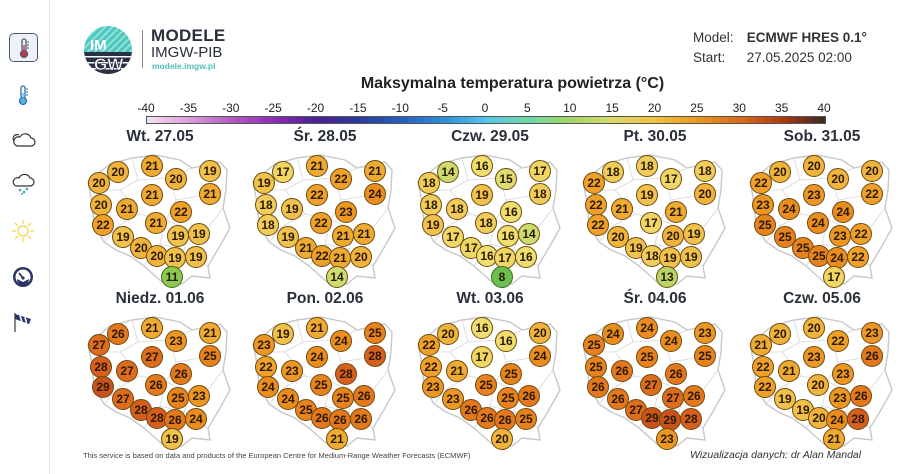  I want to click on model-value: ECMWF HRES 0.1°, so click(806, 37).